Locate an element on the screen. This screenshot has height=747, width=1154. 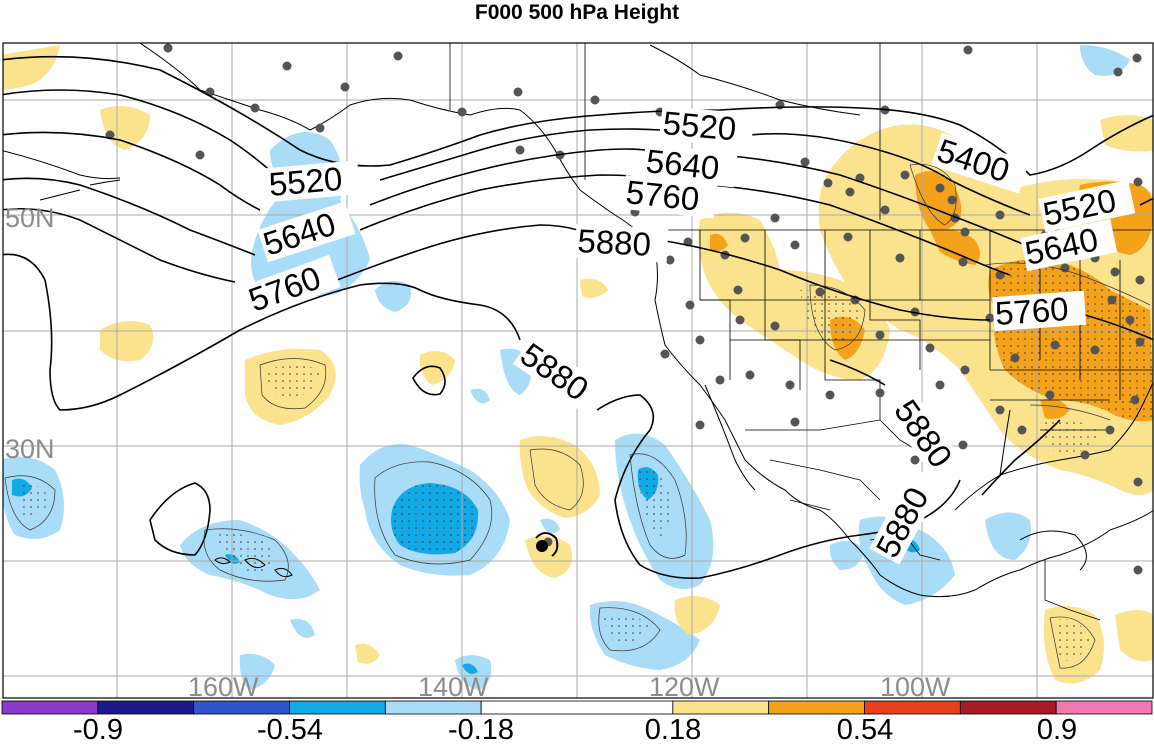
lat-label-30n: 30N is located at coordinates (30, 449).